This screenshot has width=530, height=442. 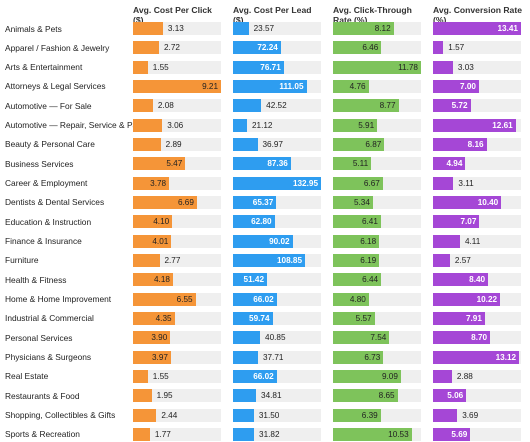 What do you see at coordinates (368, 241) in the screenshot?
I see `data-label: 6.18` at bounding box center [368, 241].